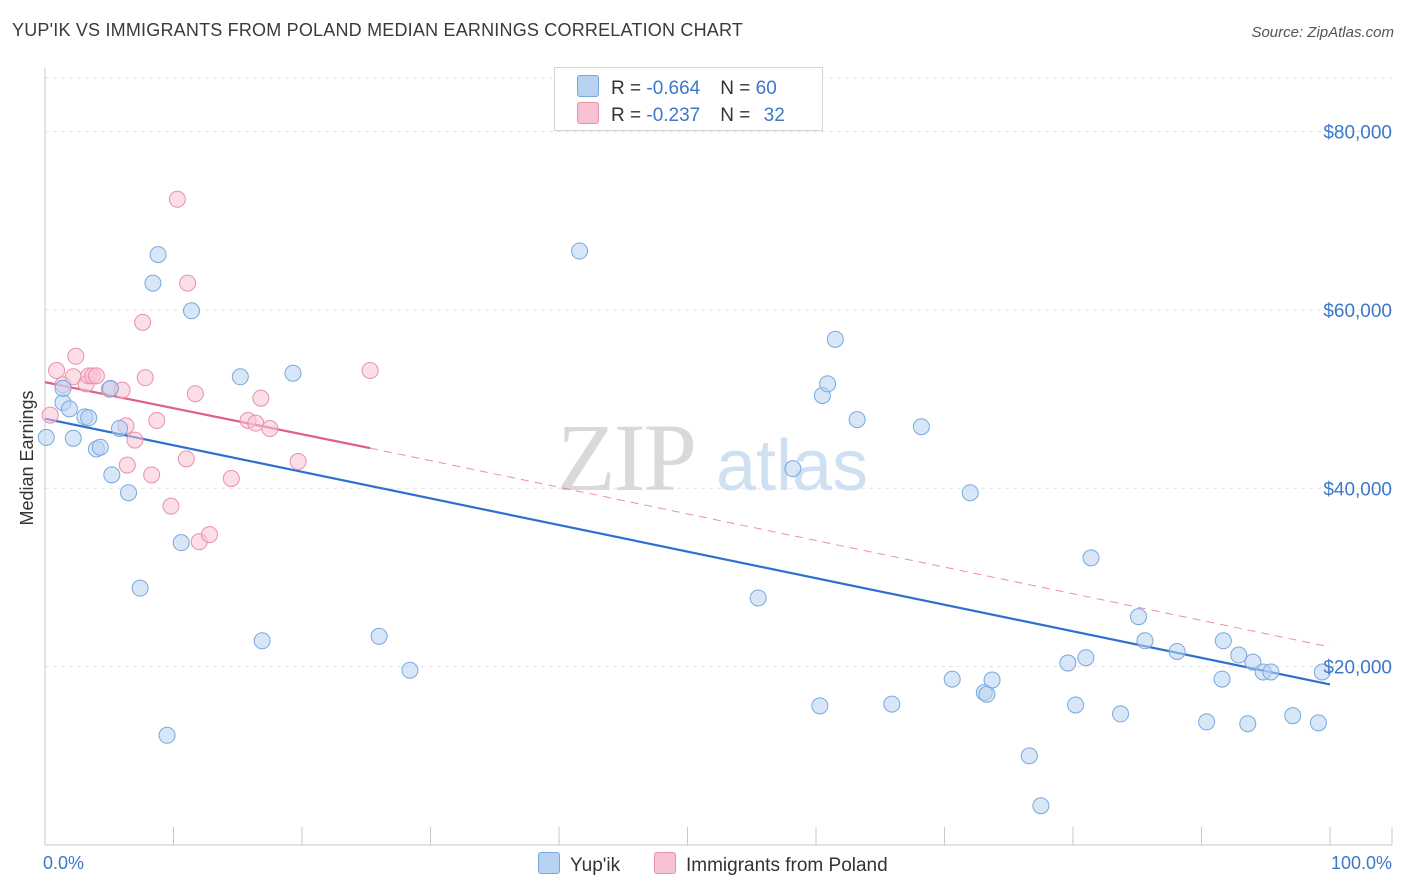 The height and width of the screenshot is (892, 1406). What do you see at coordinates (673, 88) in the screenshot?
I see `legend-r-value: -0.664` at bounding box center [673, 88].